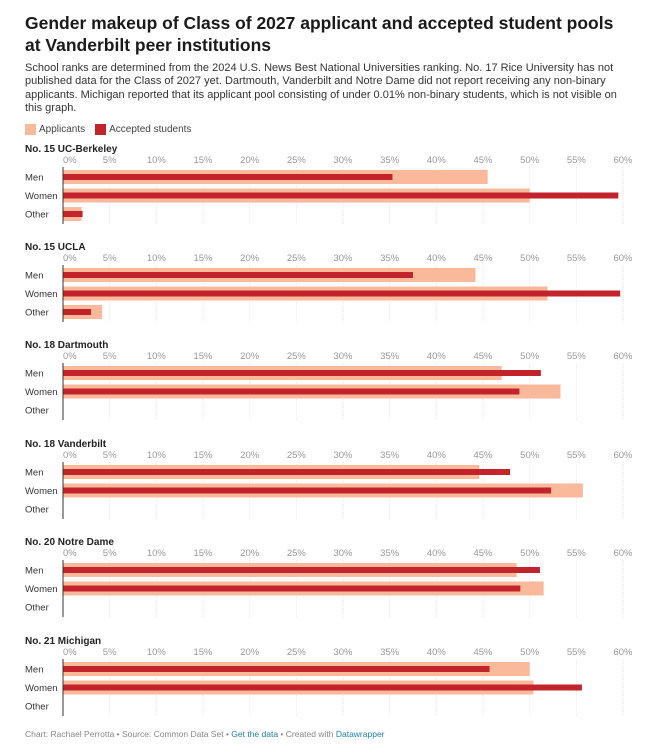 Image resolution: width=646 pixels, height=751 pixels. I want to click on panel-title: No. 21 Michigan, so click(63, 641).